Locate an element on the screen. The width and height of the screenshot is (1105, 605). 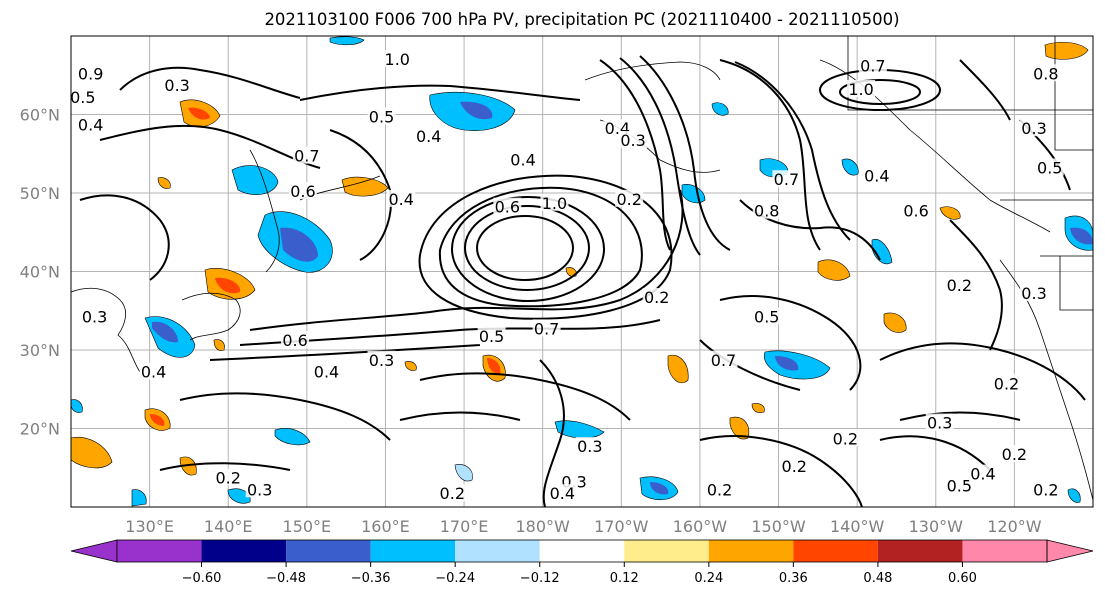
colorbar-tick-label: −0.24 is located at coordinates (455, 578).